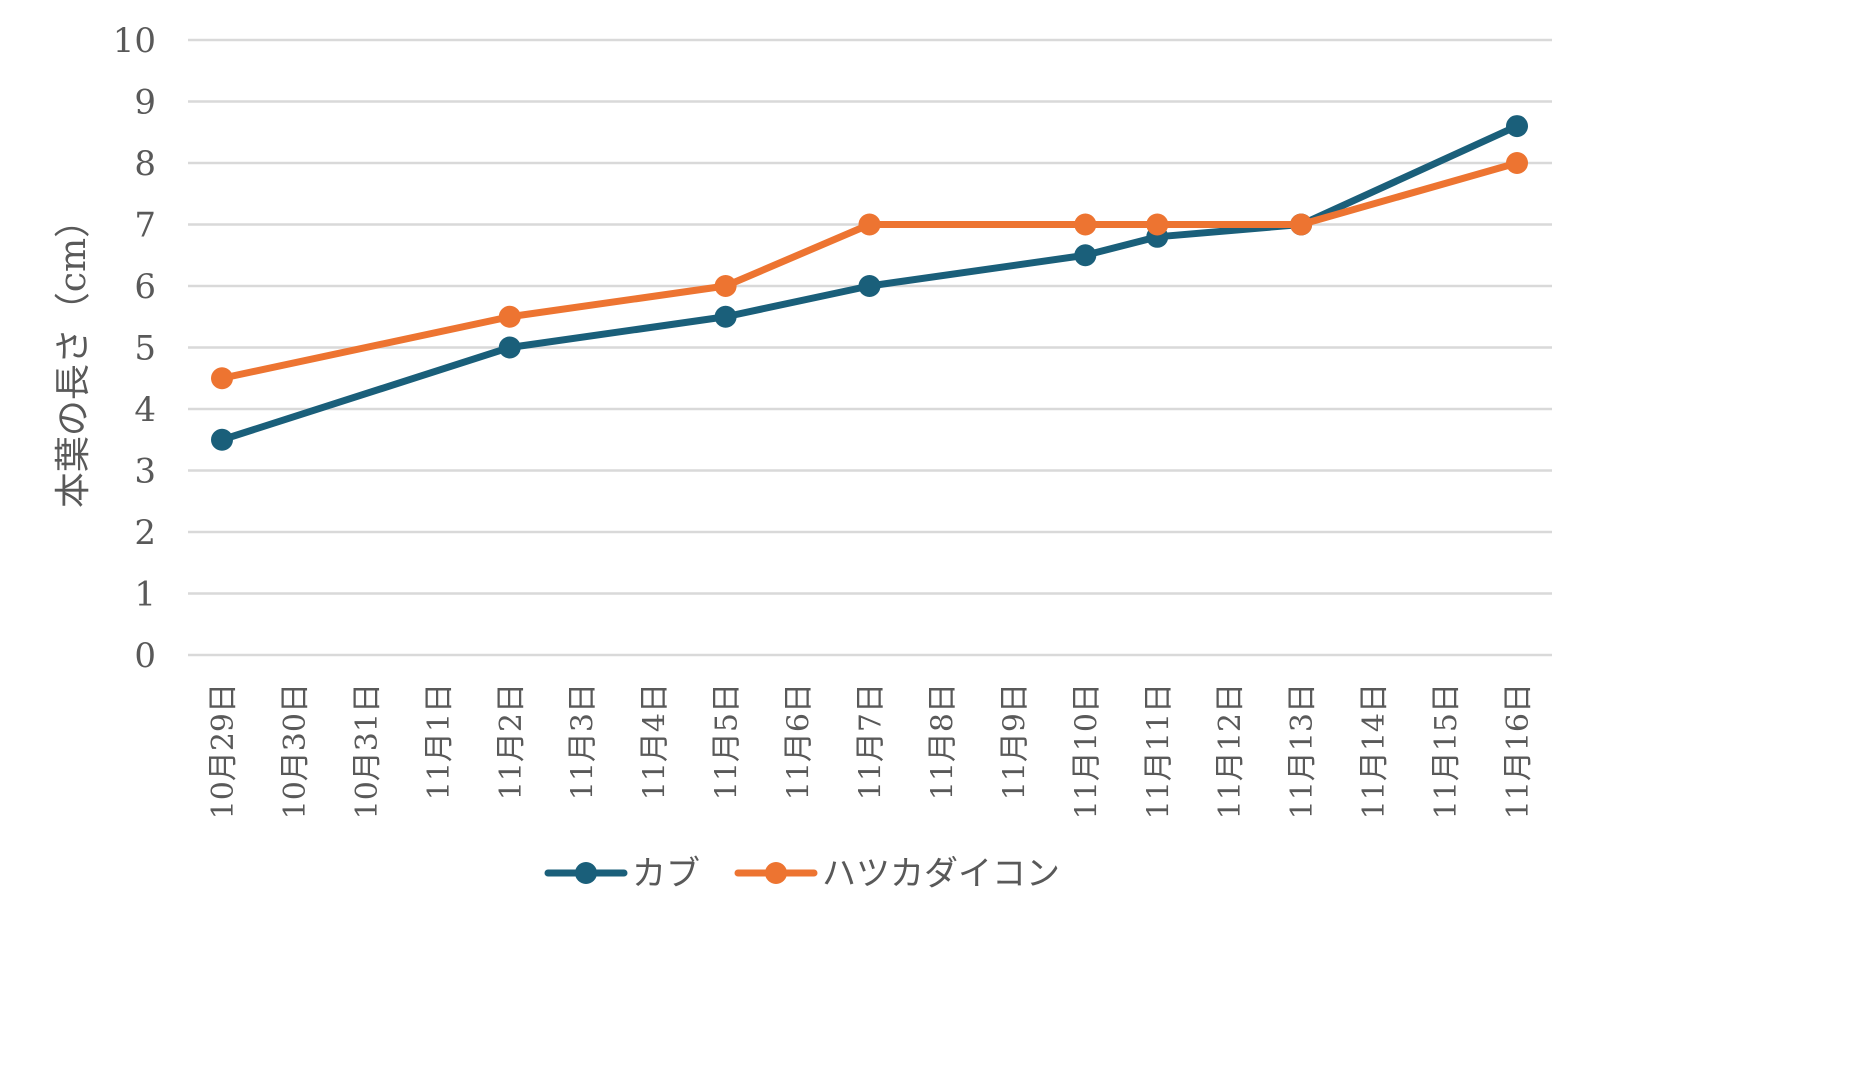 This screenshot has width=1859, height=1074. Describe the element at coordinates (145, 226) in the screenshot. I see `y-tick-label: 7` at that location.